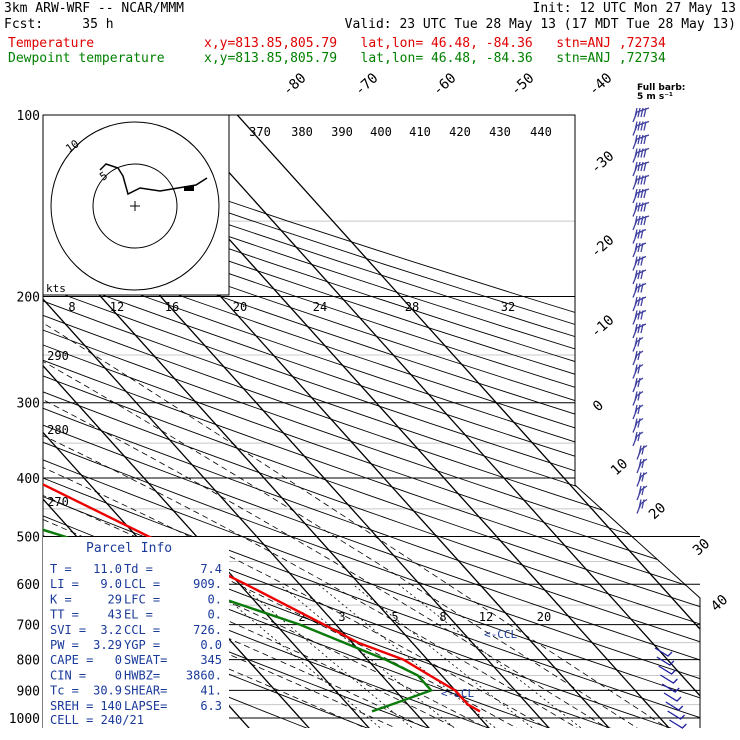  What do you see at coordinates (86, 58) in the screenshot?
I see `dewpoint-legend: Dewpoint temperature` at bounding box center [86, 58].